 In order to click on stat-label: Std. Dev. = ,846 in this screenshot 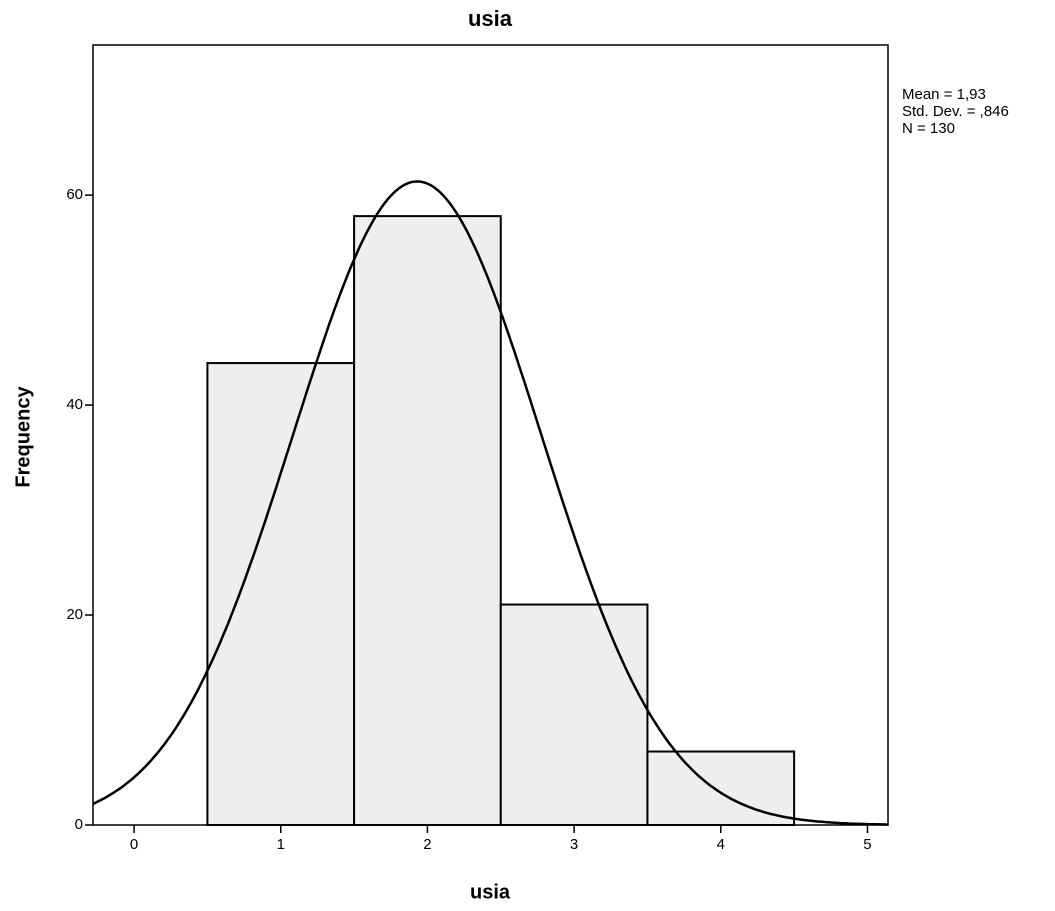, I will do `click(955, 111)`.